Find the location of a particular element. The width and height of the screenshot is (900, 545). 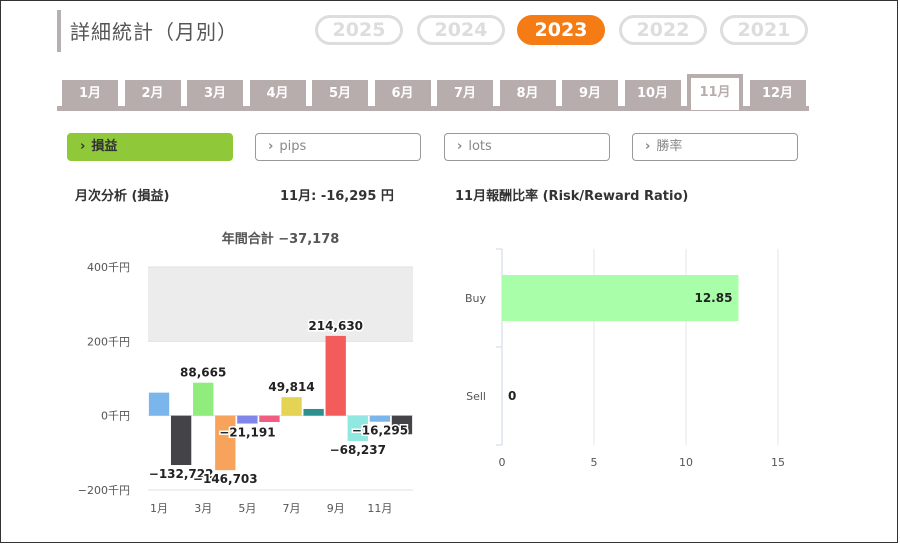

filter-label: 勝率 is located at coordinates (669, 146).